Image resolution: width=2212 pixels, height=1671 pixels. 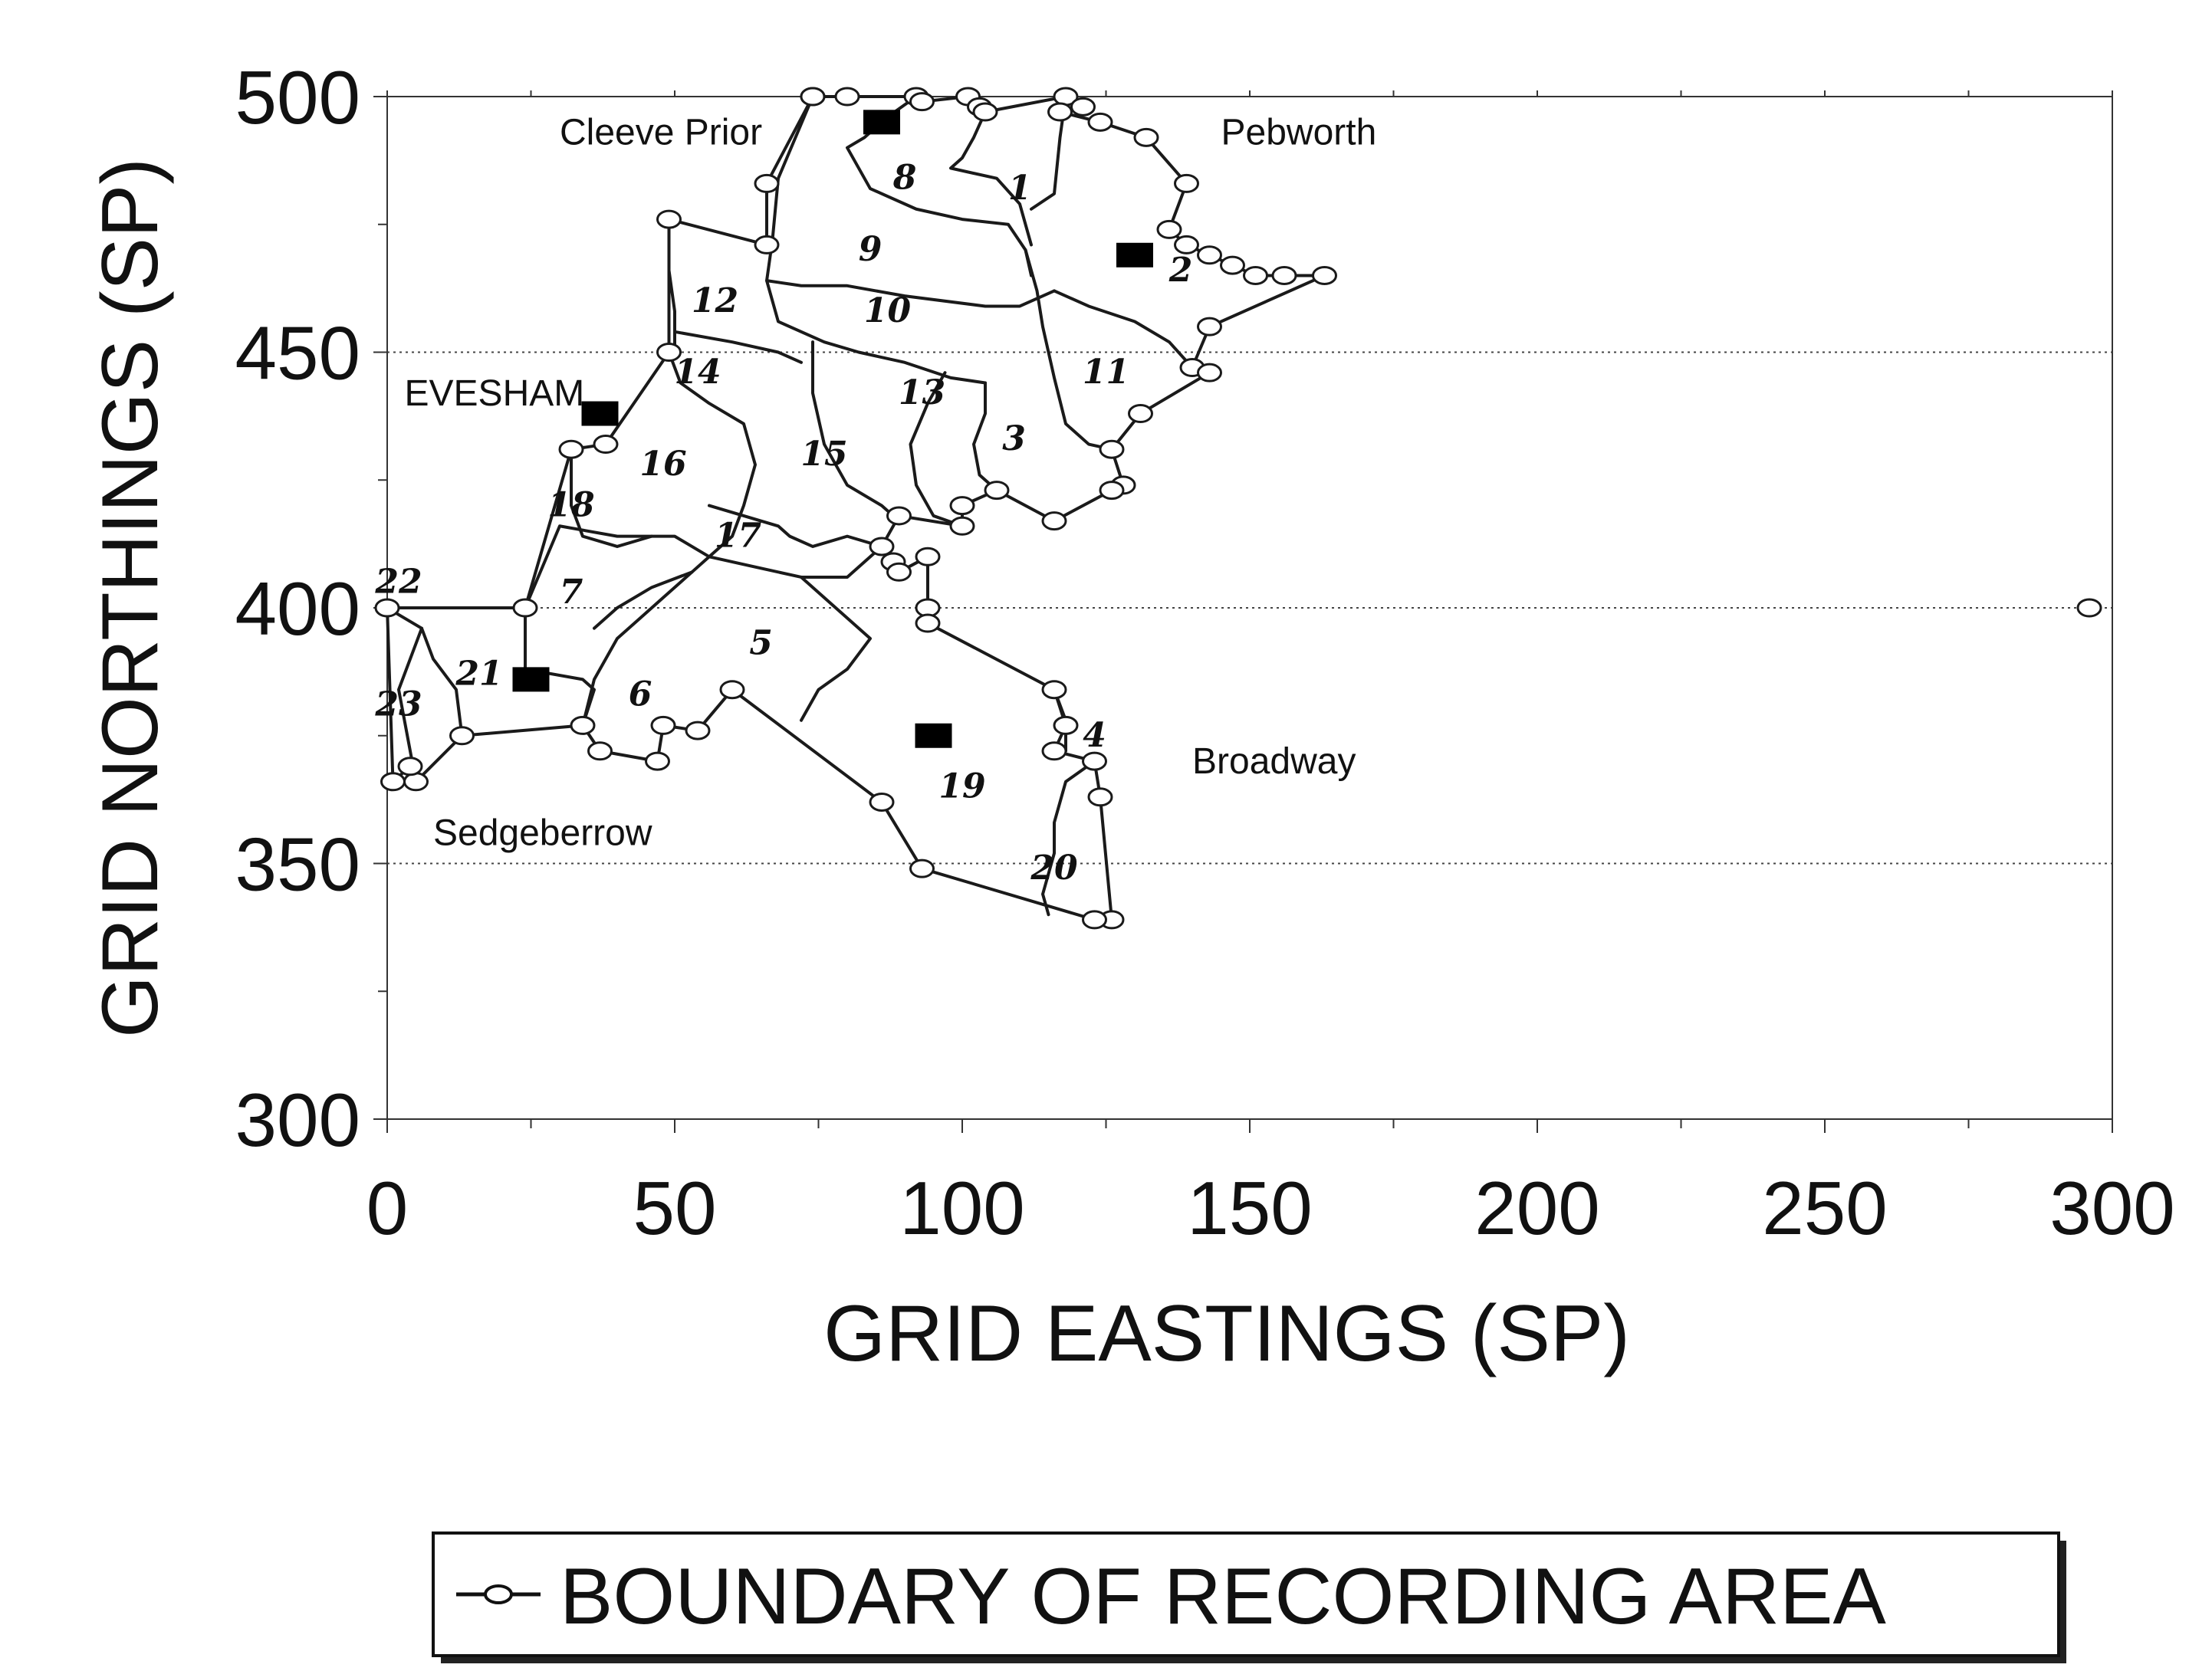 I want to click on x-axis-tick-labels: 0 50 100 150 200 250 300, so click(x=1270, y=1208).